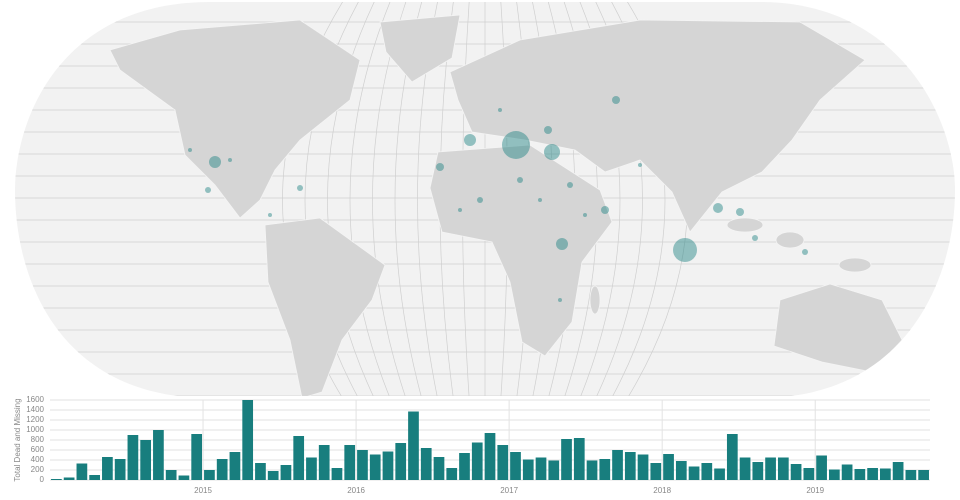 This screenshot has height=500, width=960. What do you see at coordinates (38, 469) in the screenshot?
I see `y-tick-label: 200` at bounding box center [38, 469].